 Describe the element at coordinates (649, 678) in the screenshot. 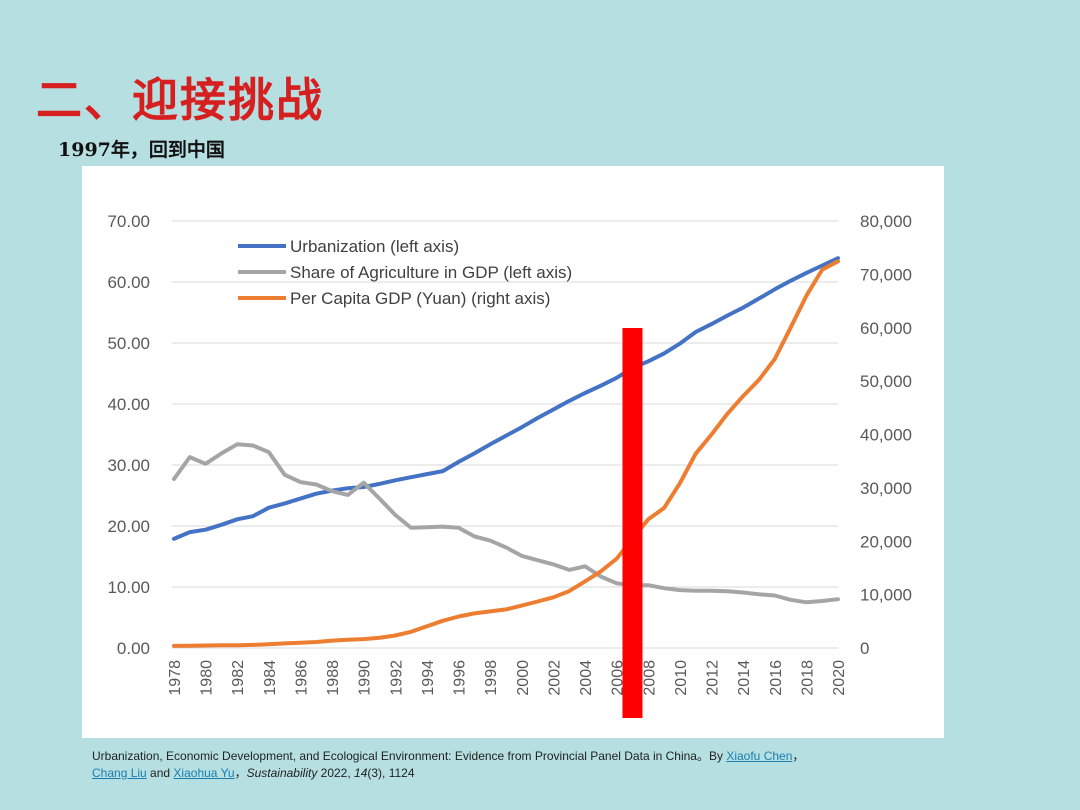

I see `x-axis-tick-label: 2008` at that location.